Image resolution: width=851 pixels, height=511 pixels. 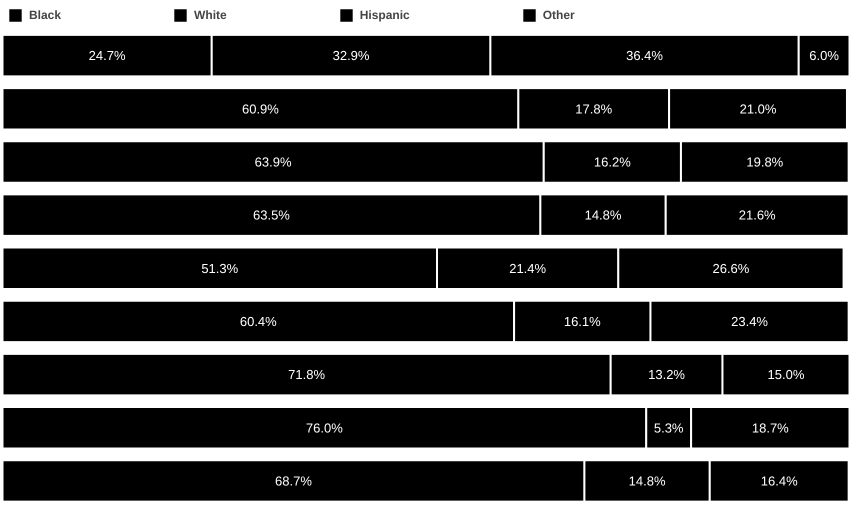 What do you see at coordinates (107, 56) in the screenshot?
I see `data-label: 24.7%` at bounding box center [107, 56].